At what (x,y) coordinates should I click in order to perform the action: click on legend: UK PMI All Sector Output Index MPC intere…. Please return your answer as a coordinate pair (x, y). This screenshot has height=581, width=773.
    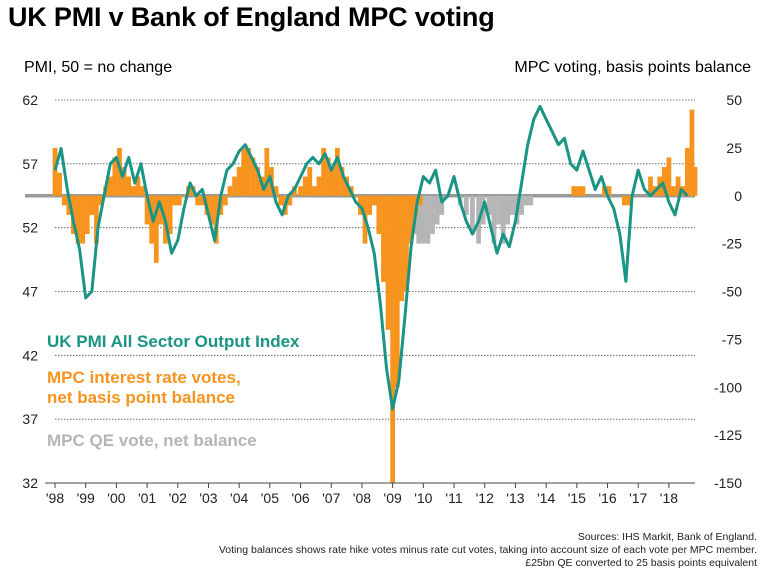
    Looking at the image, I should click on (173, 391).